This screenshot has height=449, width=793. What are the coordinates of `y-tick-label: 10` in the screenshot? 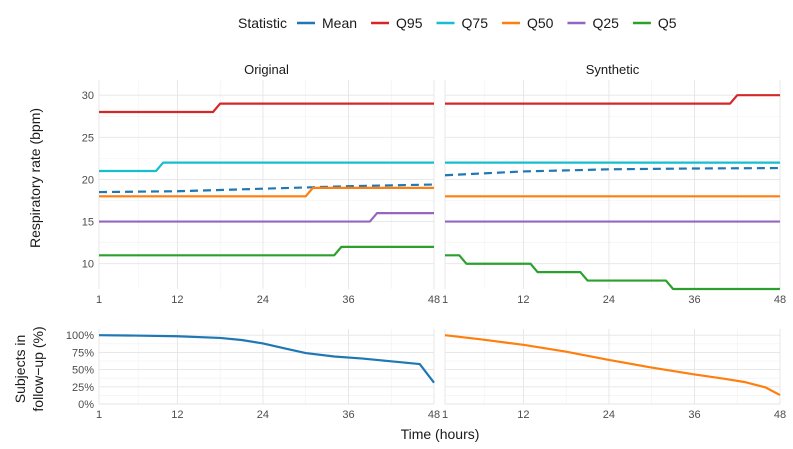 It's located at (88, 265).